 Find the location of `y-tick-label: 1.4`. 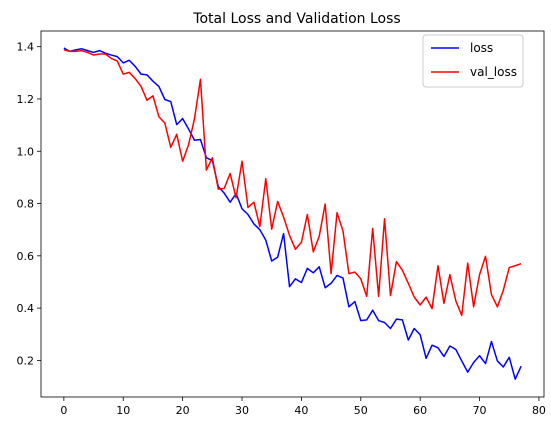

y-tick-label: 1.4 is located at coordinates (26, 47).